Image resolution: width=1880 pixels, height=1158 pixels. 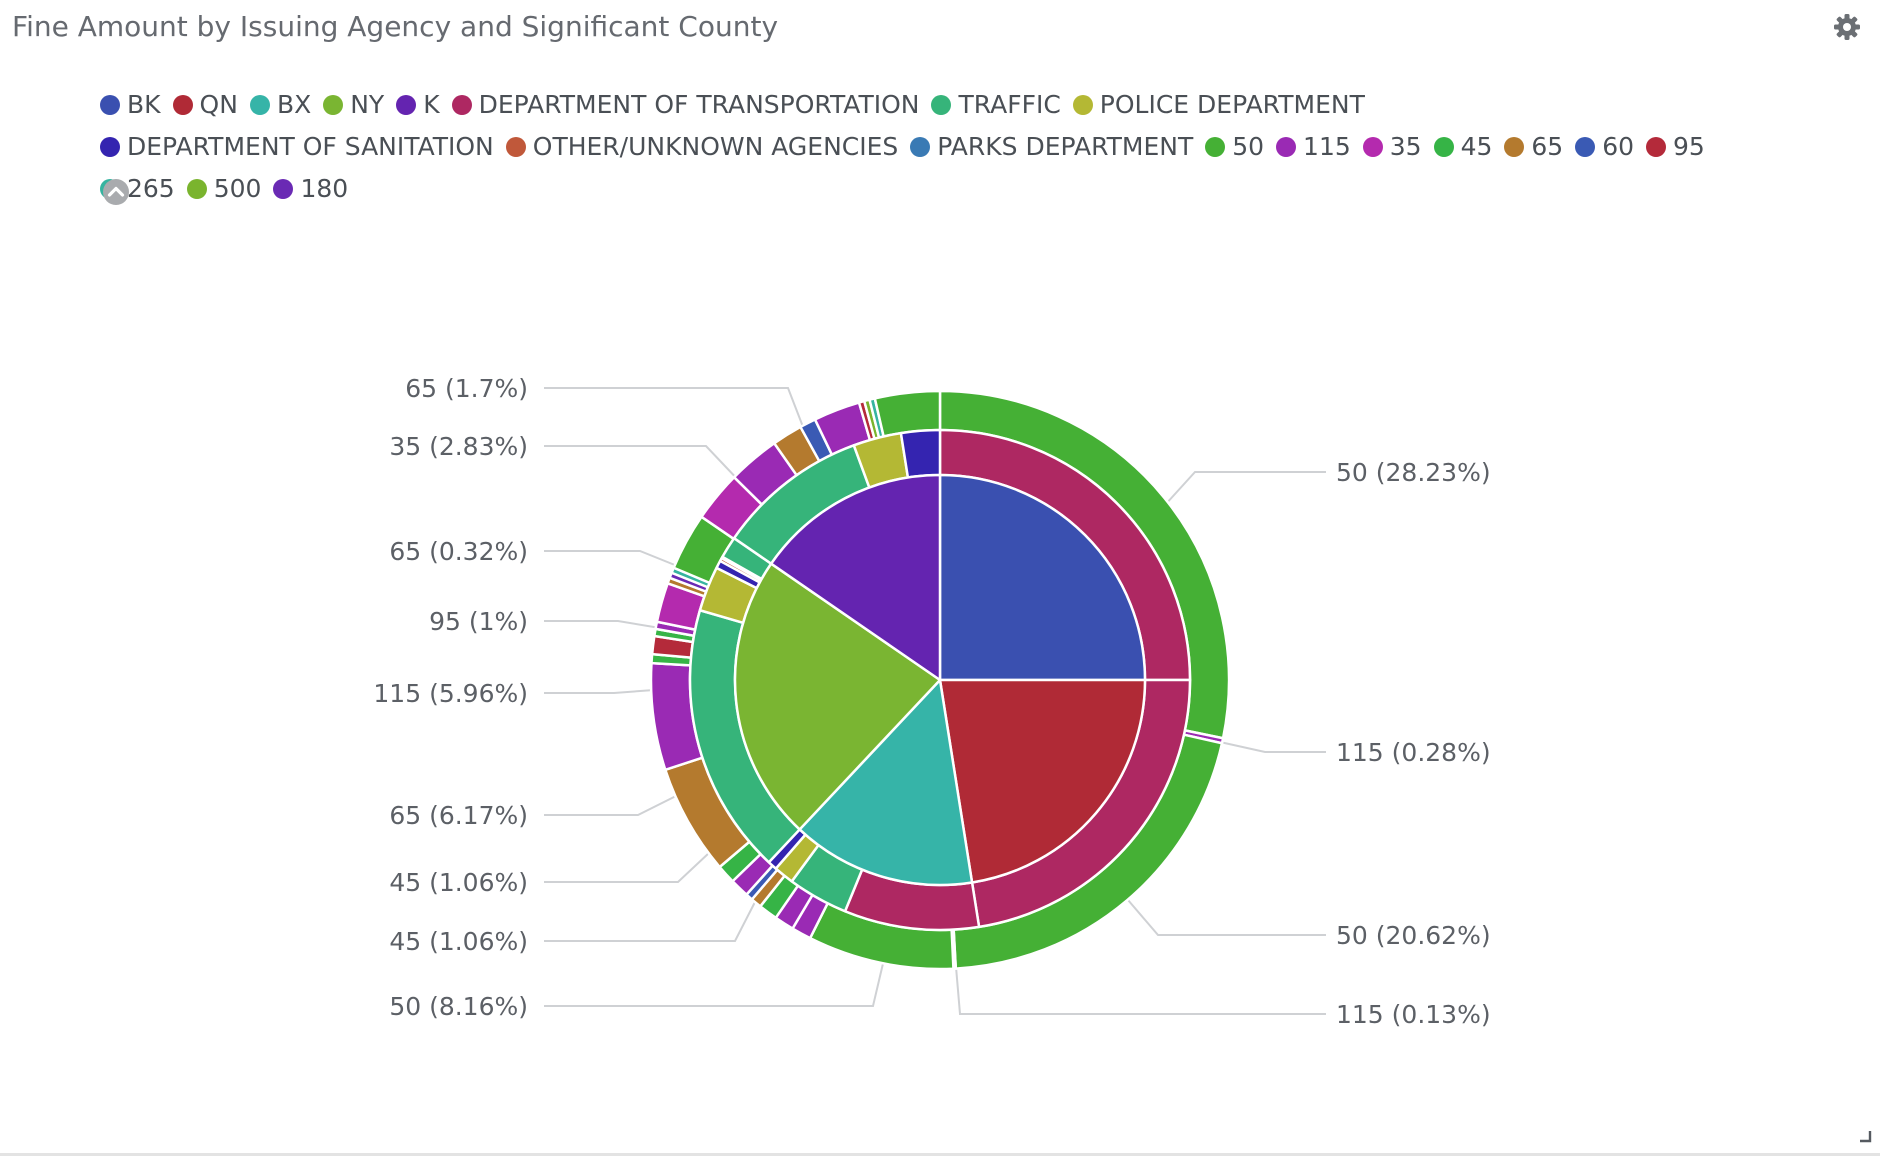 What do you see at coordinates (1413, 1014) in the screenshot?
I see `slice-data-label: 115 (0.13%)` at bounding box center [1413, 1014].